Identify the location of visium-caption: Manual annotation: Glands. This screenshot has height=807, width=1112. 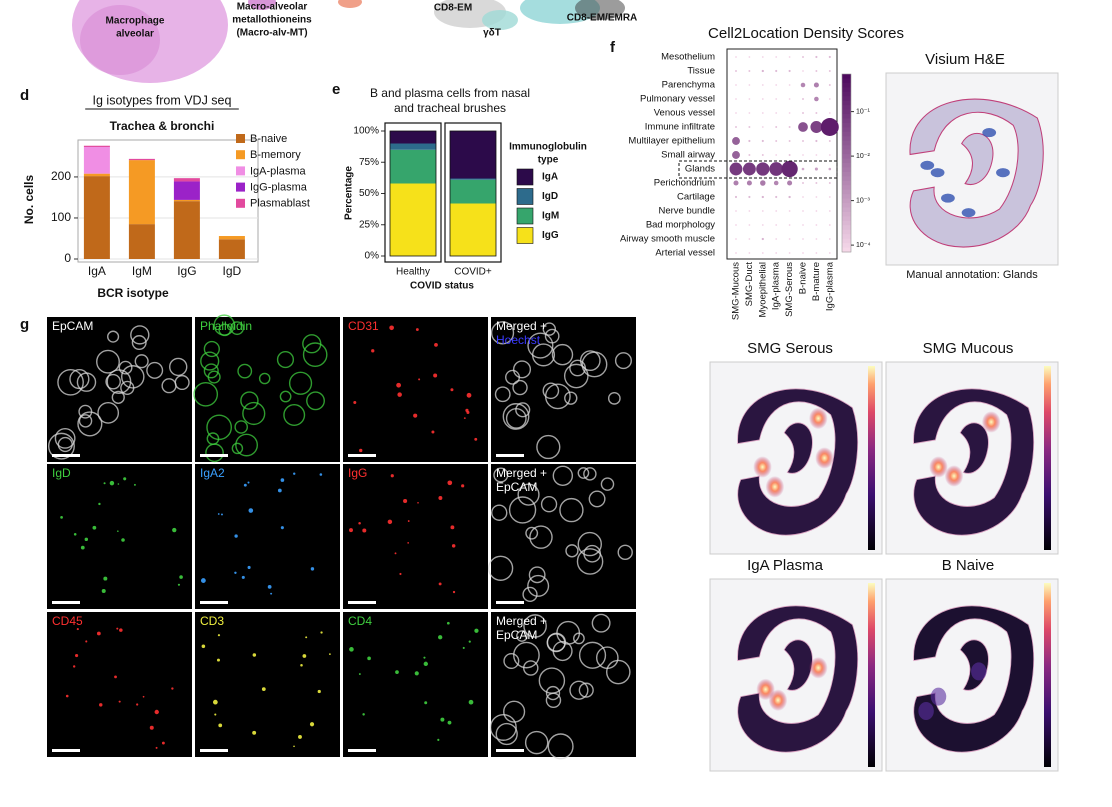
(972, 275).